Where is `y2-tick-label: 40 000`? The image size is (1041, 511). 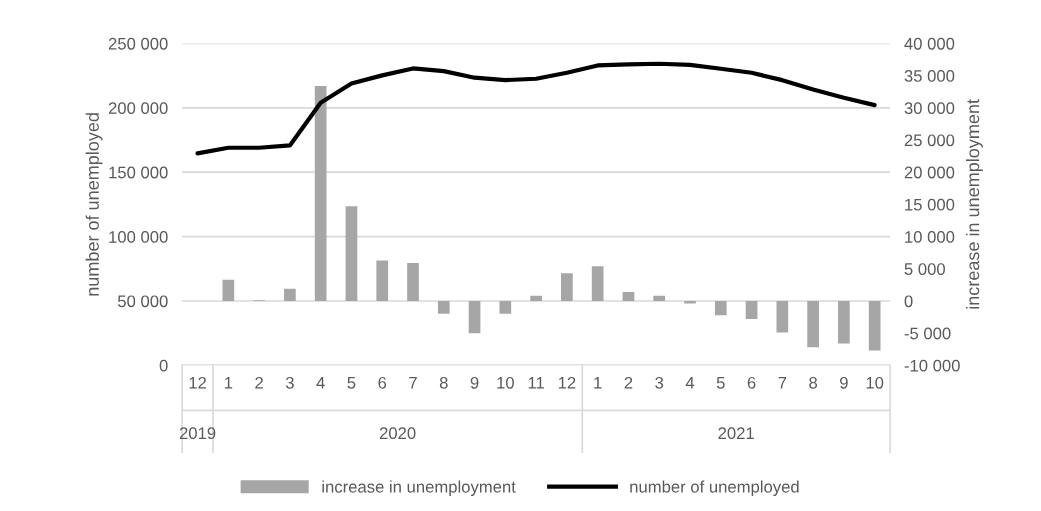
y2-tick-label: 40 000 is located at coordinates (929, 43).